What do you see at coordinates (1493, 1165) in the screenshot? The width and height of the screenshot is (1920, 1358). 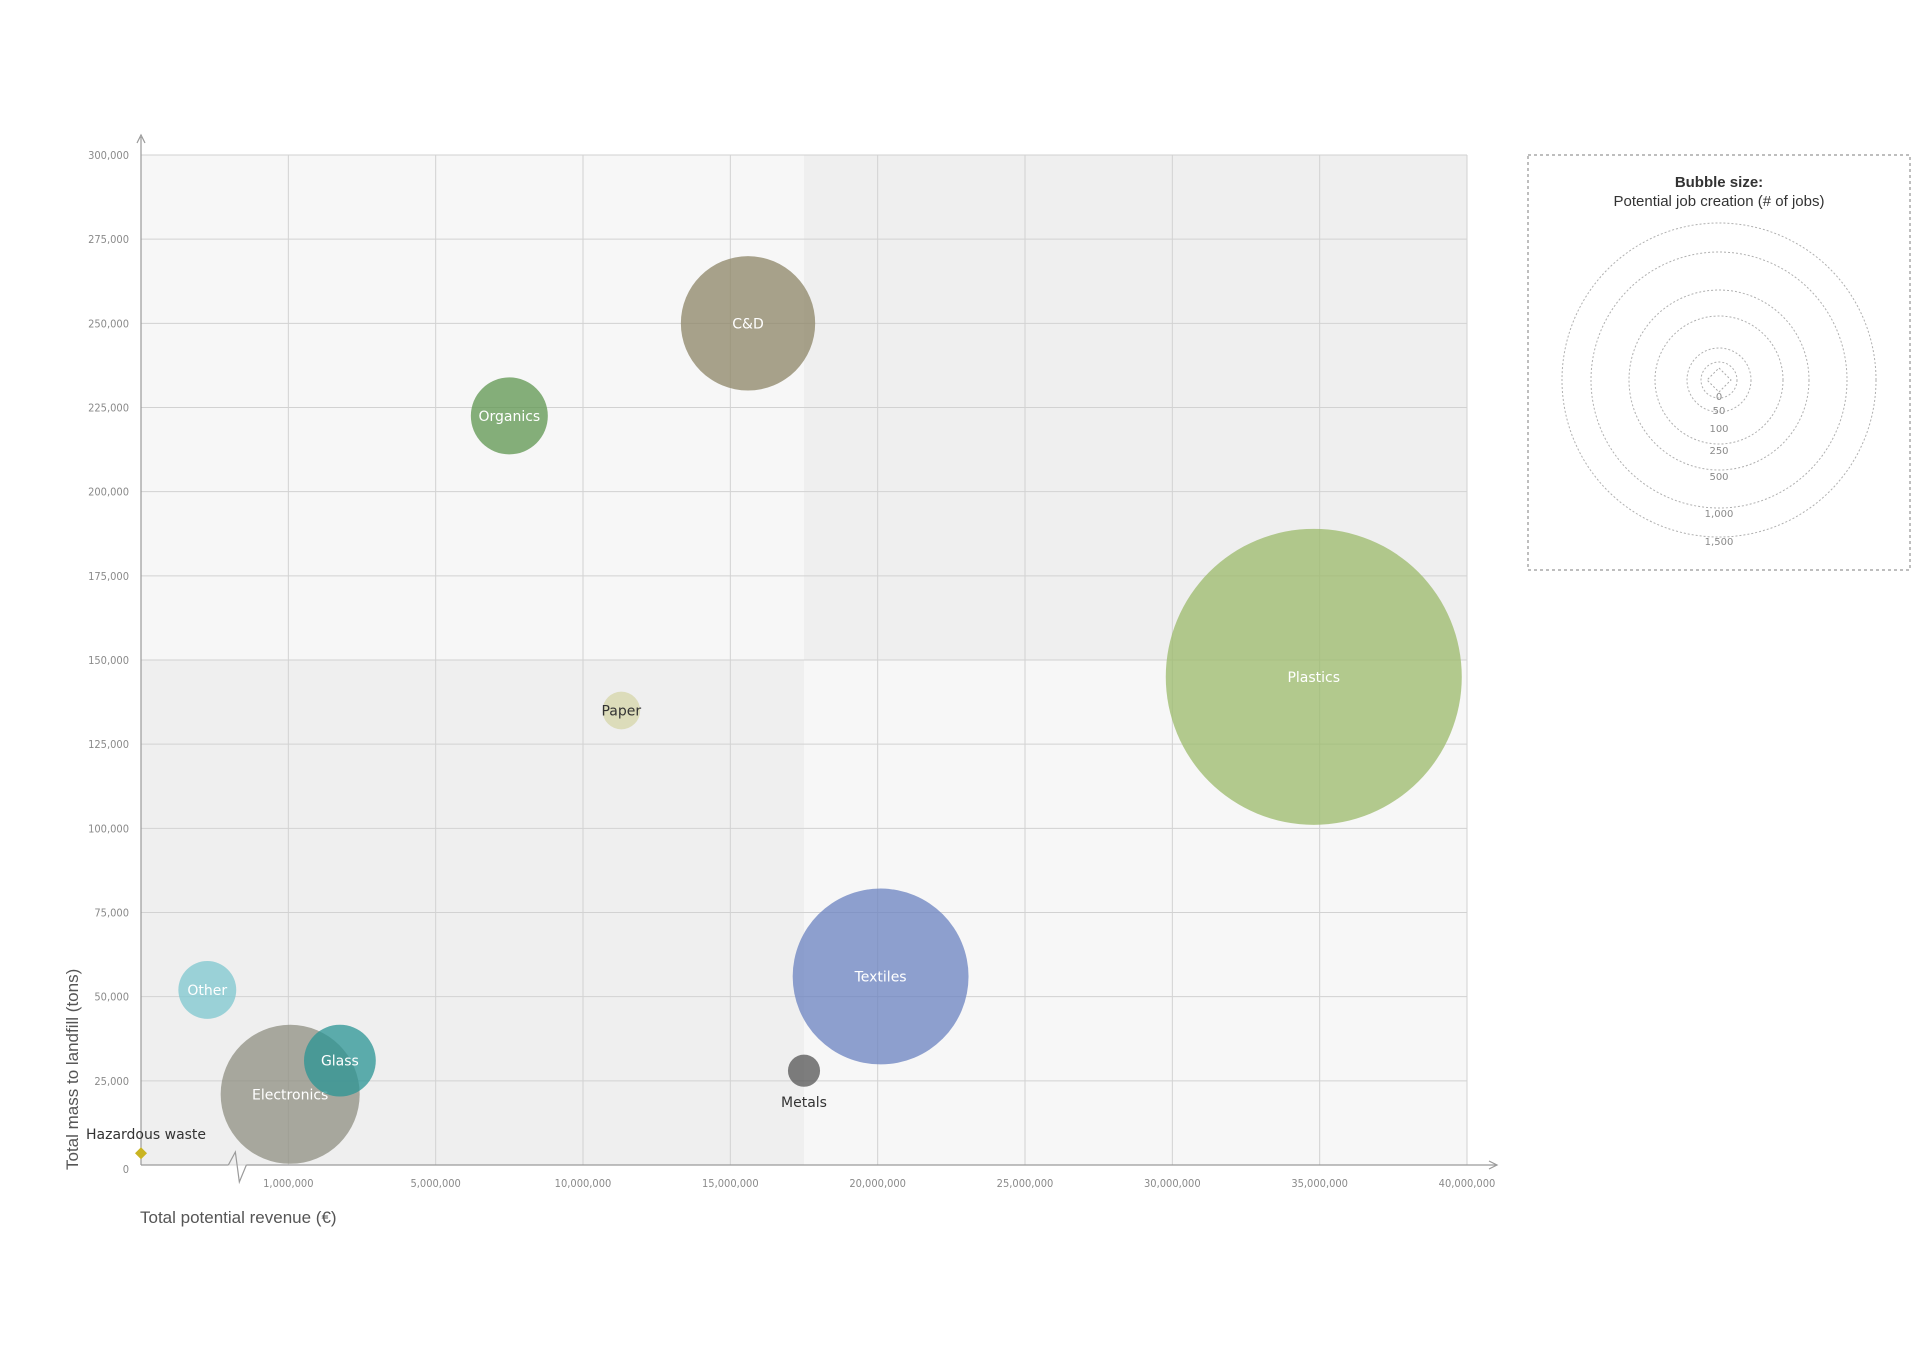 I see `x-axis-arrow` at bounding box center [1493, 1165].